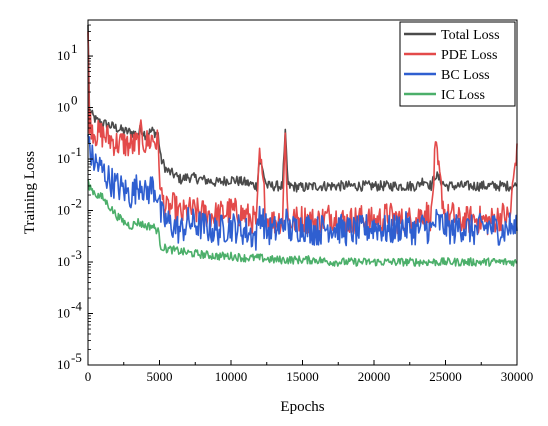 The height and width of the screenshot is (426, 548). I want to click on y-tick-exponent: 0, so click(74, 100).